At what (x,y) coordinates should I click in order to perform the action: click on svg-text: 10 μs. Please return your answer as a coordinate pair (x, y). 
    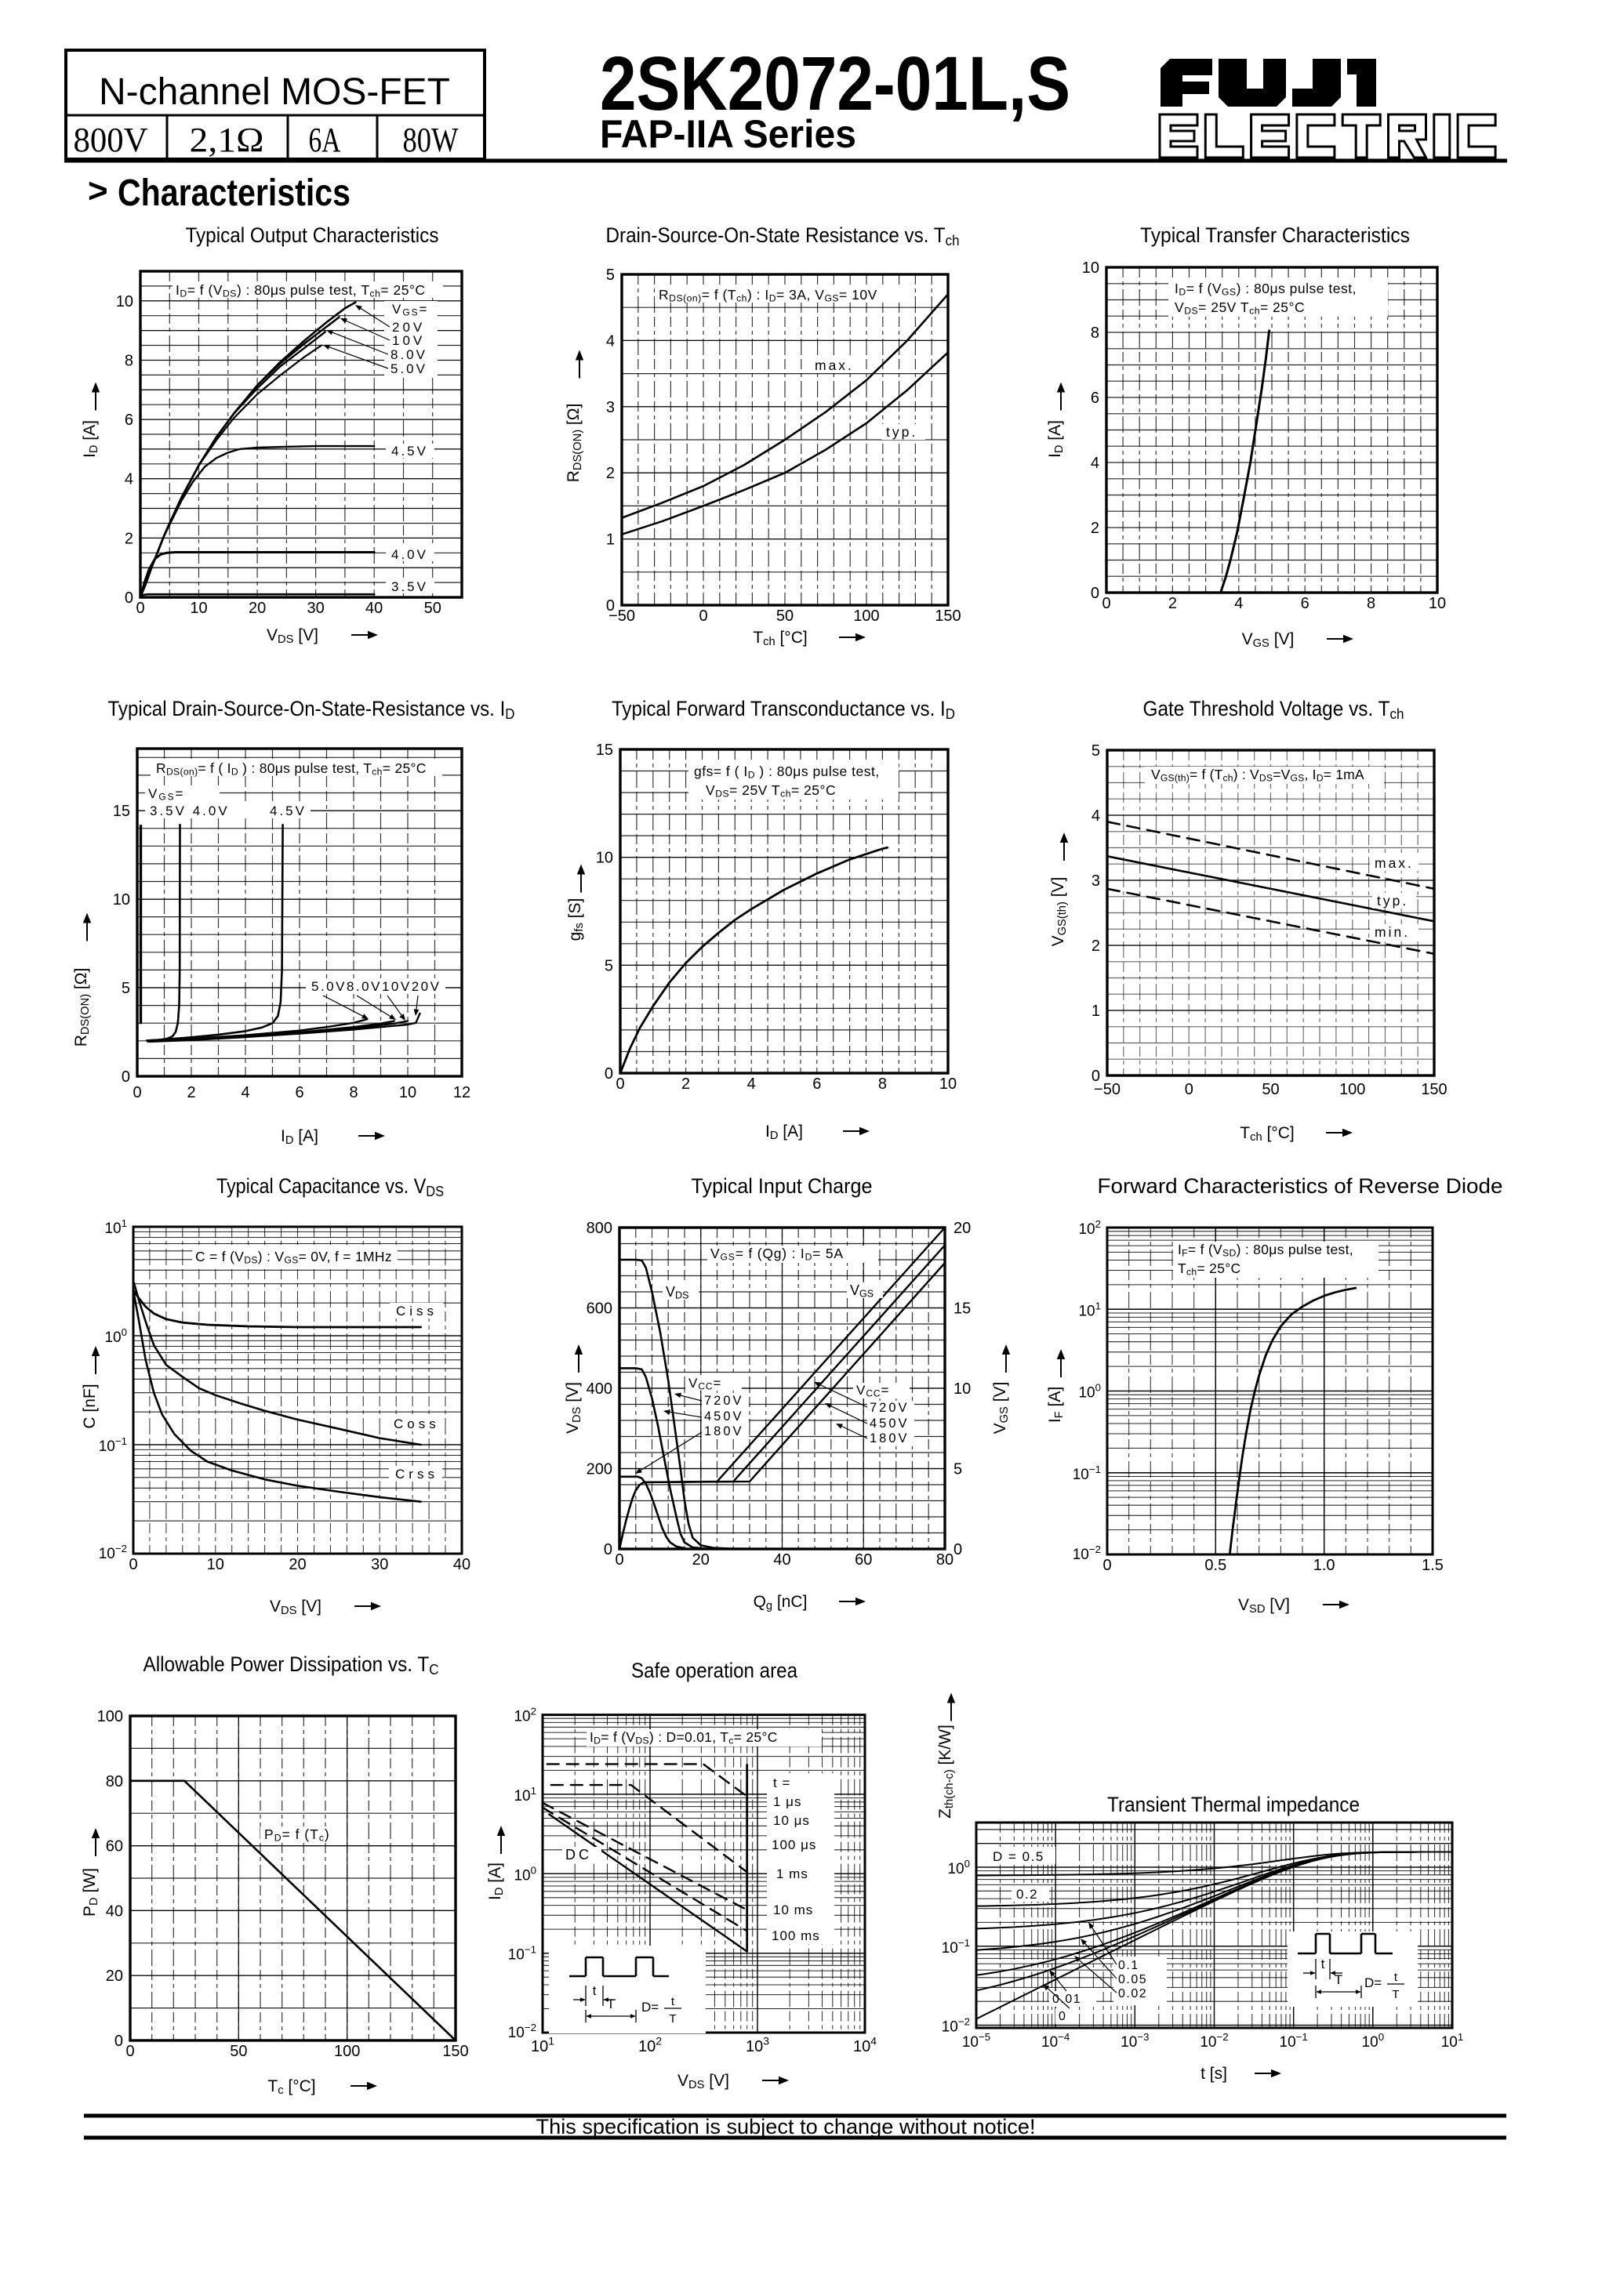
    Looking at the image, I should click on (791, 1821).